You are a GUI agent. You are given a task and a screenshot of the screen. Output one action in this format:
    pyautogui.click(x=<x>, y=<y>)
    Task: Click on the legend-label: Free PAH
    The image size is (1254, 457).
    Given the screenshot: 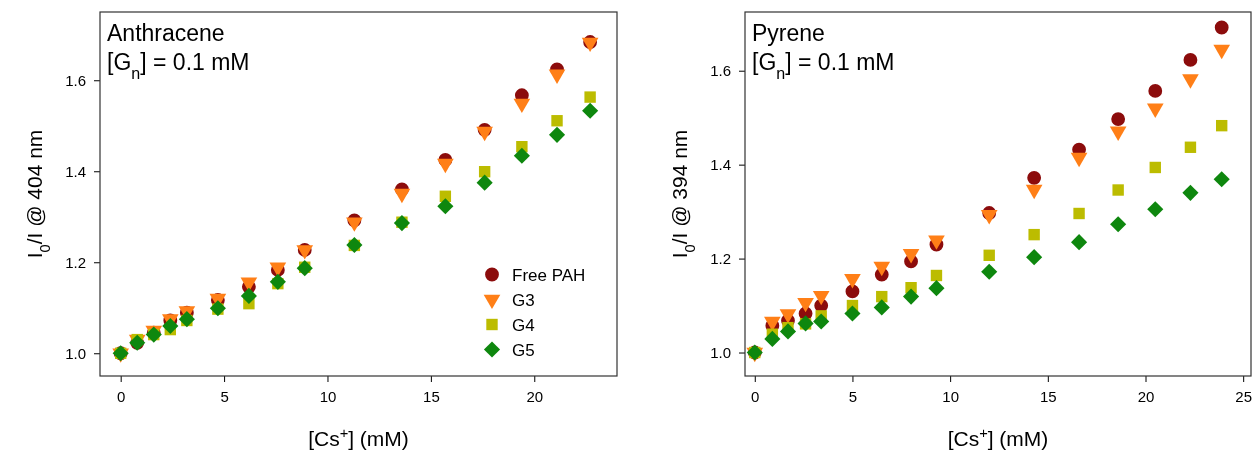 What is the action you would take?
    pyautogui.click(x=549, y=275)
    